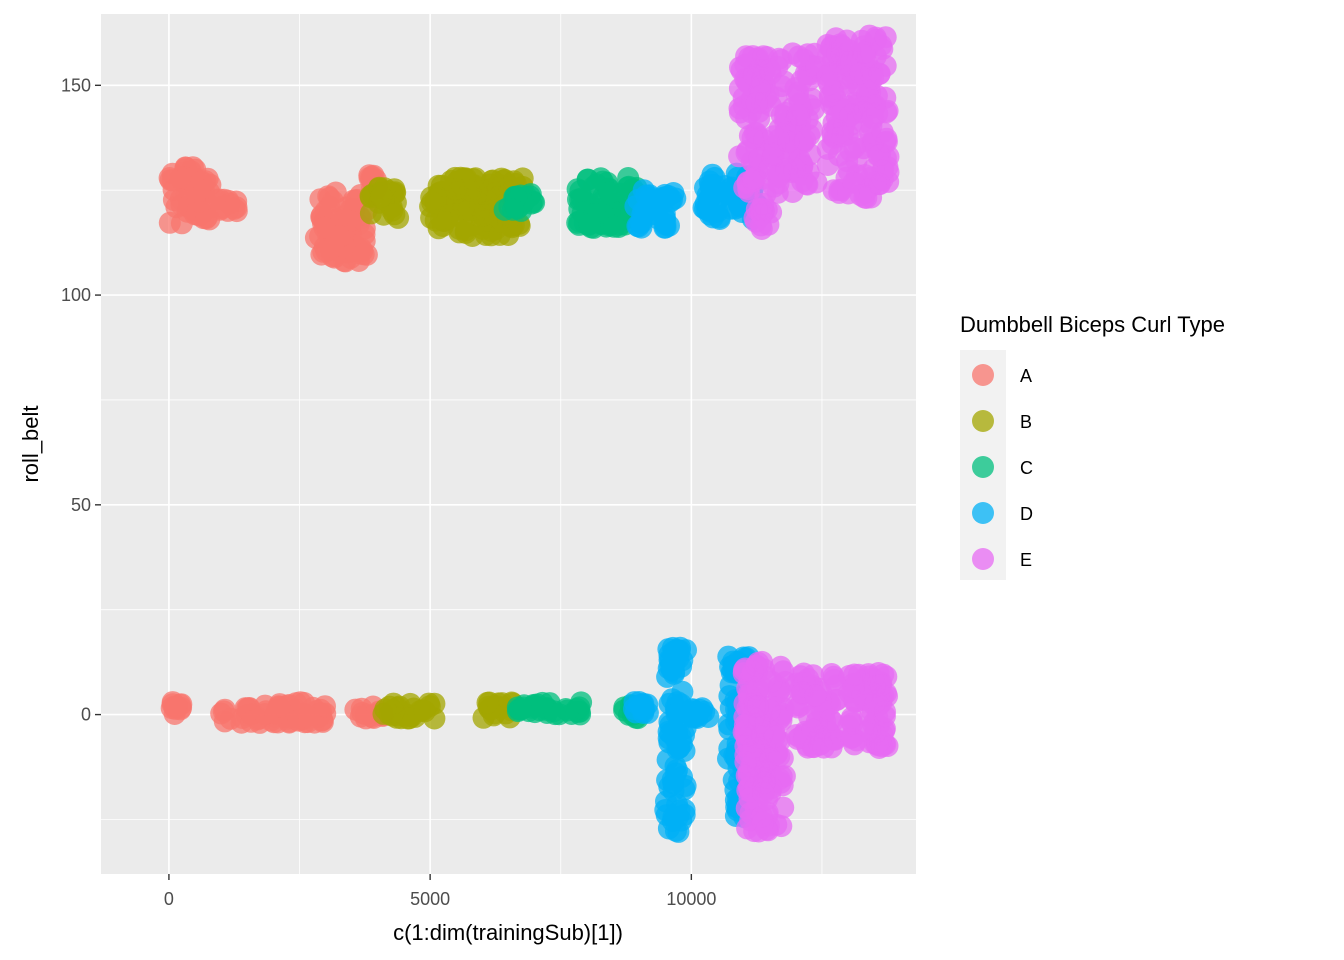  What do you see at coordinates (76, 85) in the screenshot?
I see `y-tick-label: 150` at bounding box center [76, 85].